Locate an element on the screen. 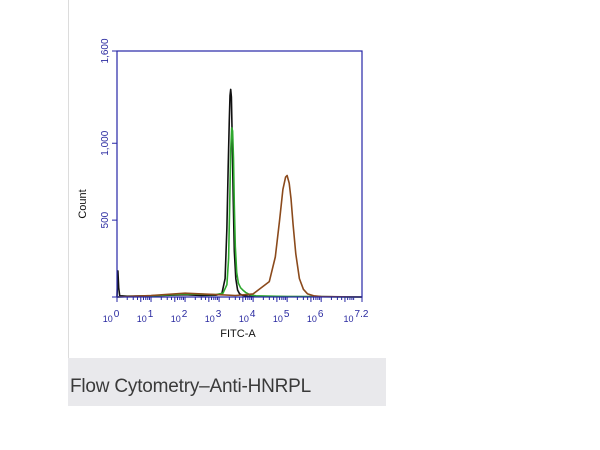 The width and height of the screenshot is (600, 450). x-axis-title: FITC-A is located at coordinates (238, 334).